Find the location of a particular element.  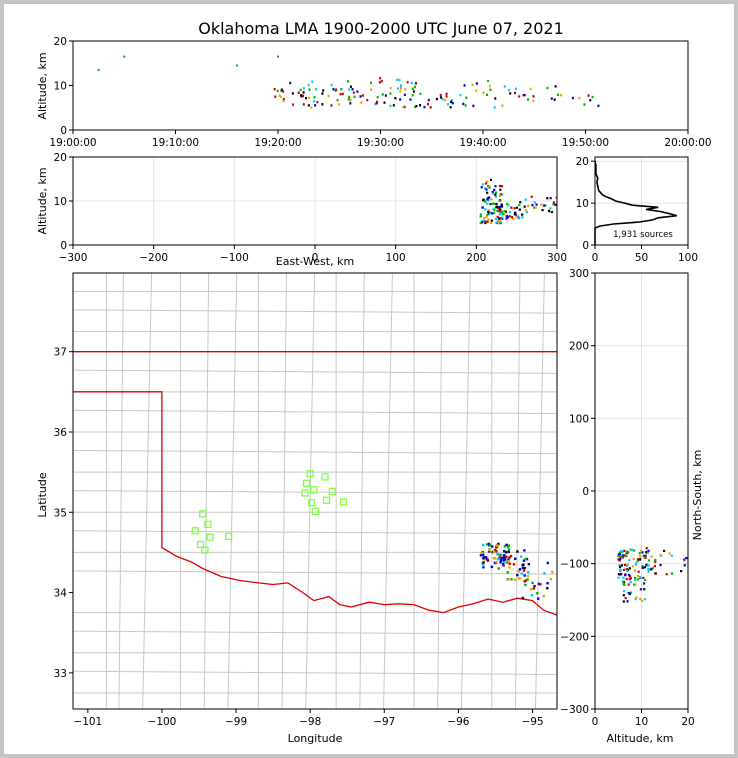

ns-xtick-label: 0 is located at coordinates (595, 722).